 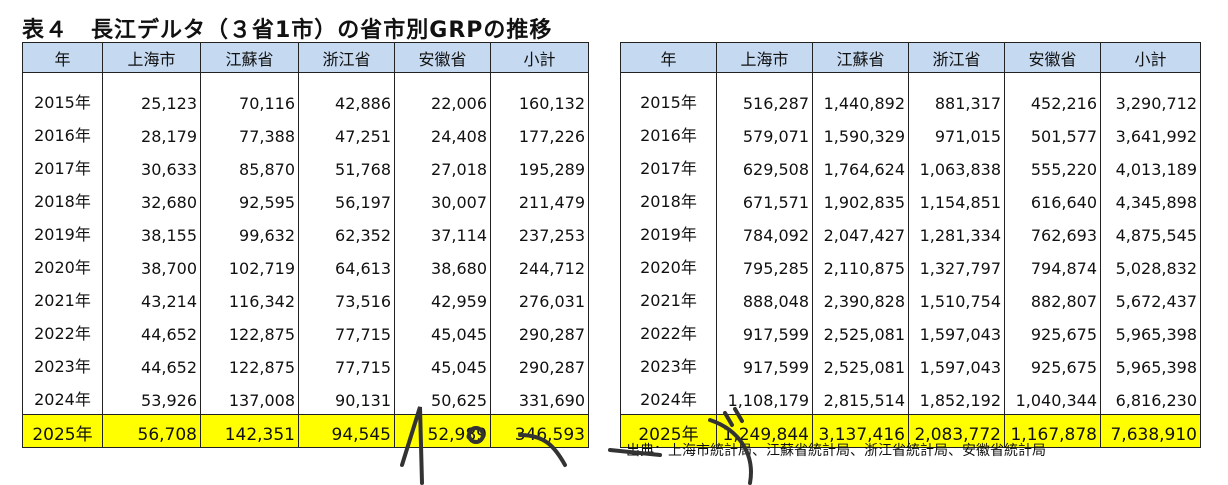 I want to click on cell-subtotal: 211,479, so click(x=539, y=197).